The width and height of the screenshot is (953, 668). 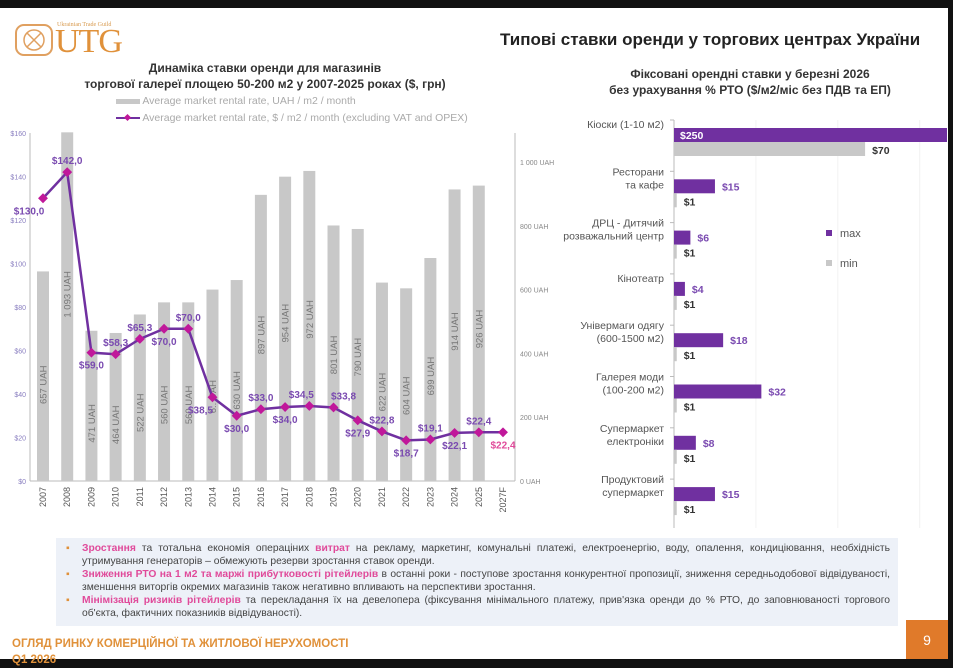 What do you see at coordinates (644, 185) in the screenshot?
I see `category-label: та кафе` at bounding box center [644, 185].